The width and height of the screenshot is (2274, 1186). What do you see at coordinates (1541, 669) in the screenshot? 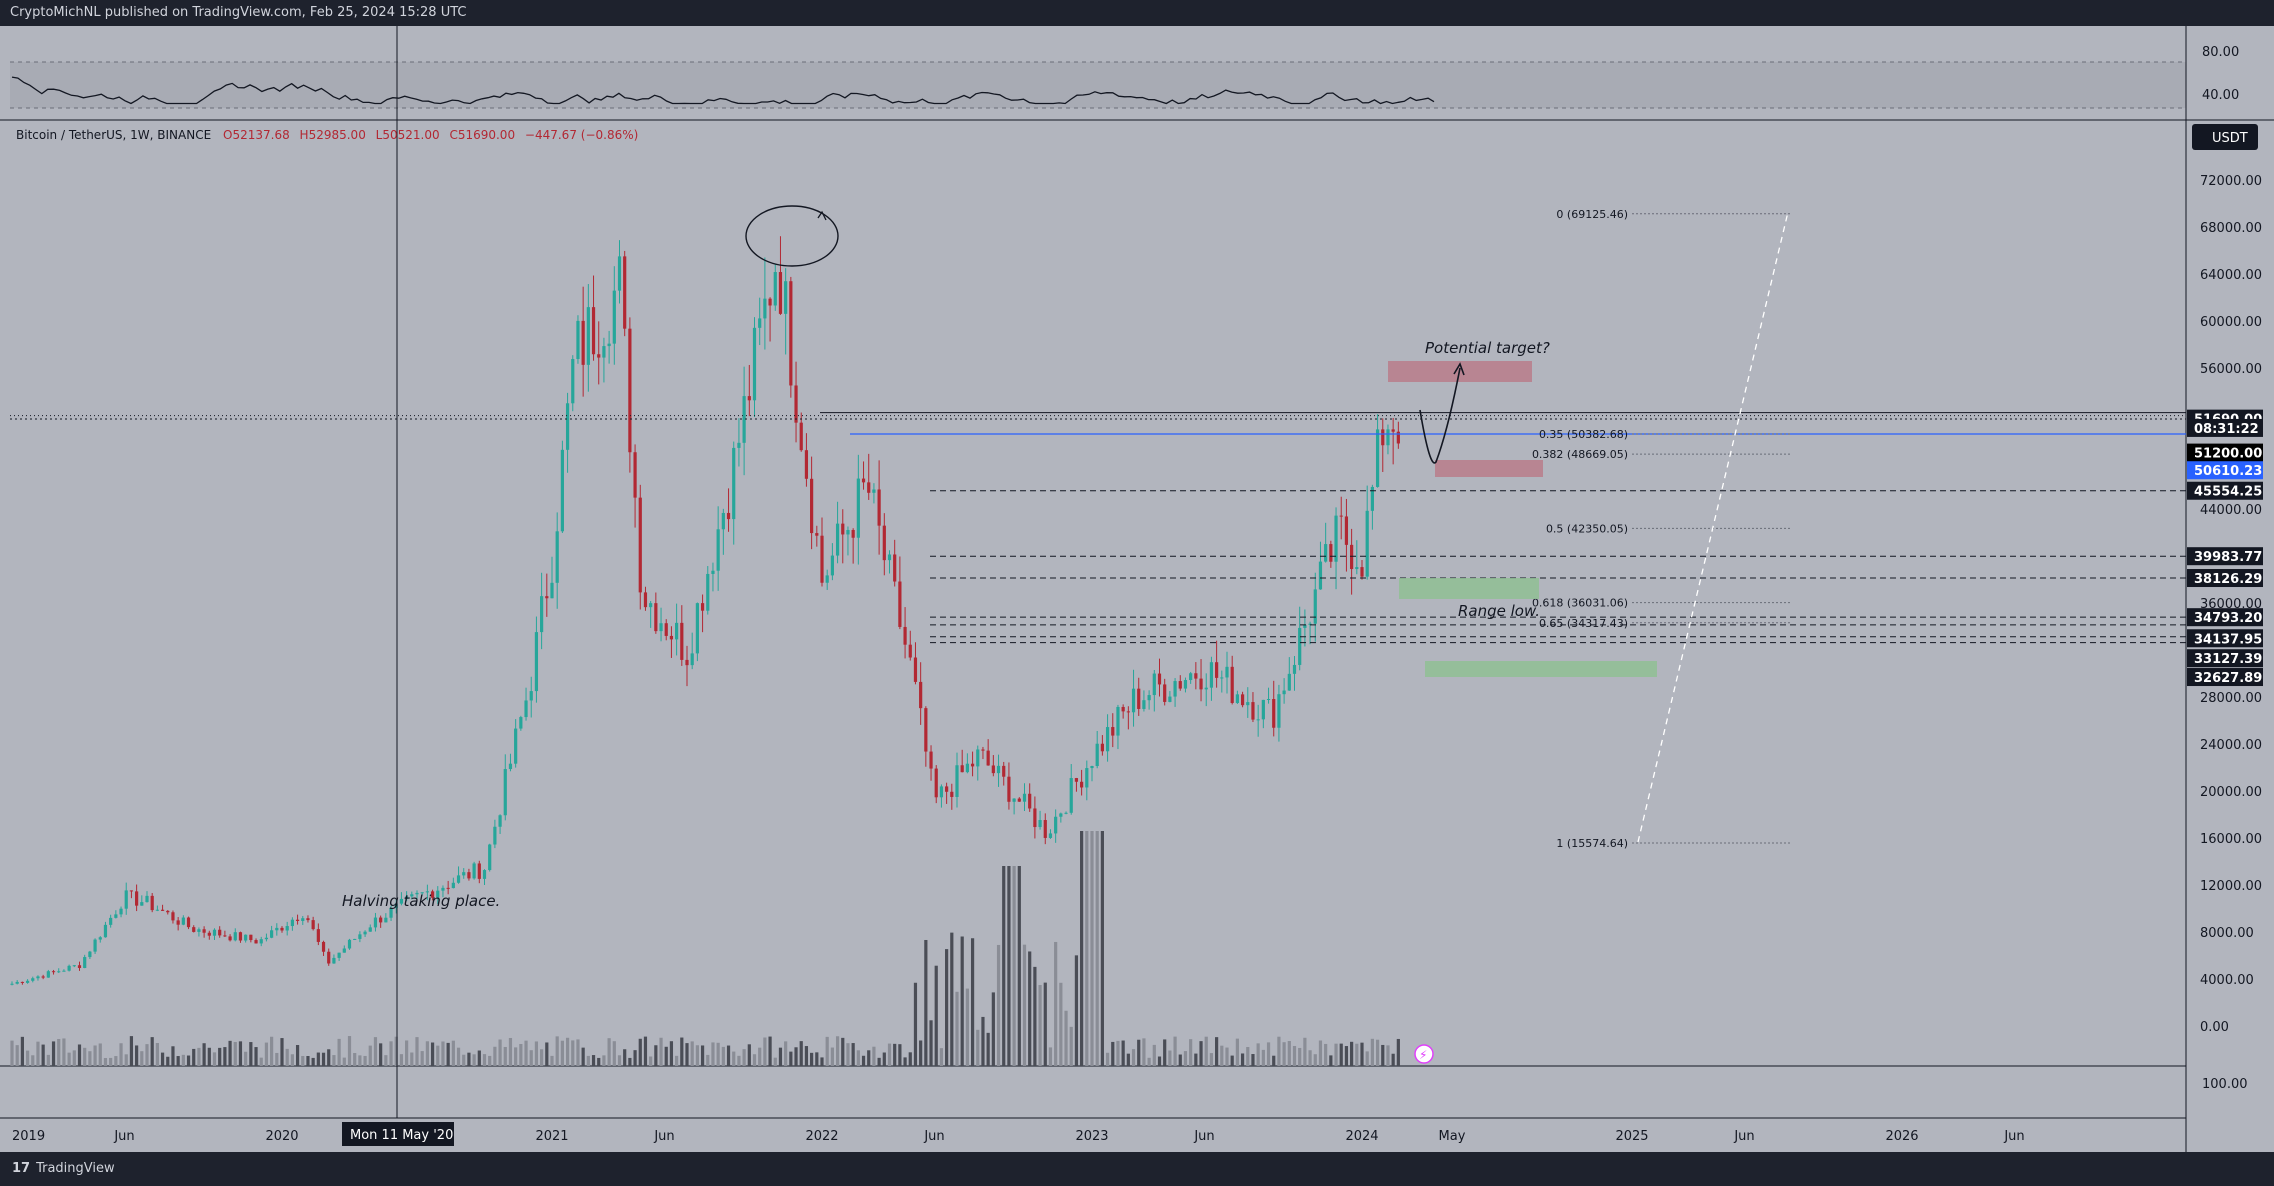
I see `support-zone` at bounding box center [1541, 669].